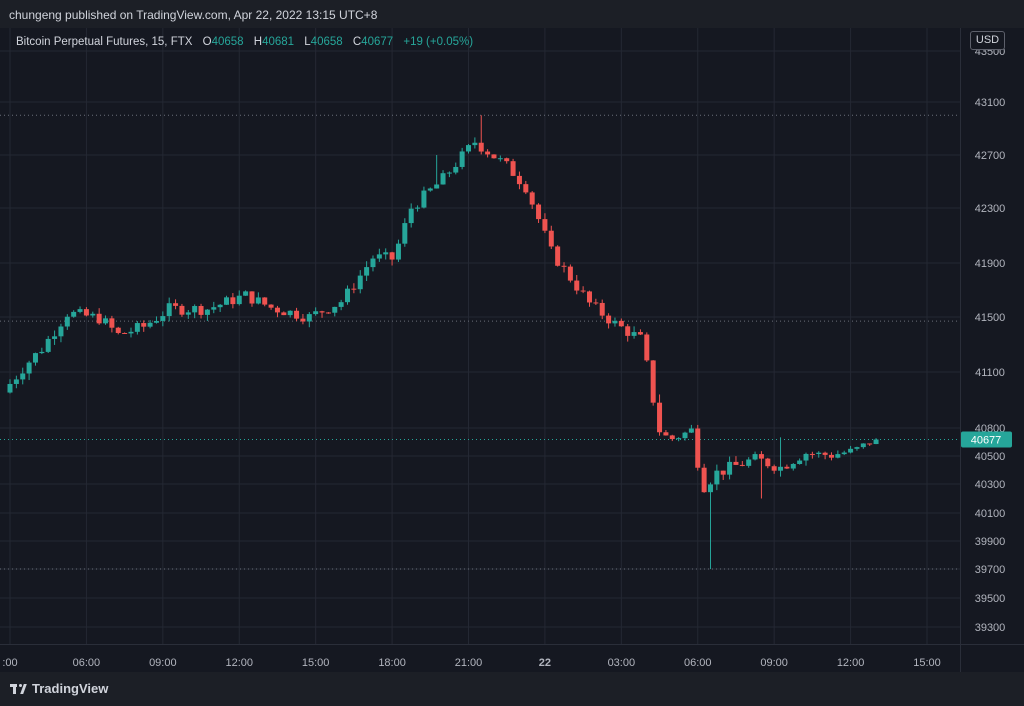 This screenshot has width=1024, height=706. I want to click on time-tick-label: 15:00, so click(316, 663).